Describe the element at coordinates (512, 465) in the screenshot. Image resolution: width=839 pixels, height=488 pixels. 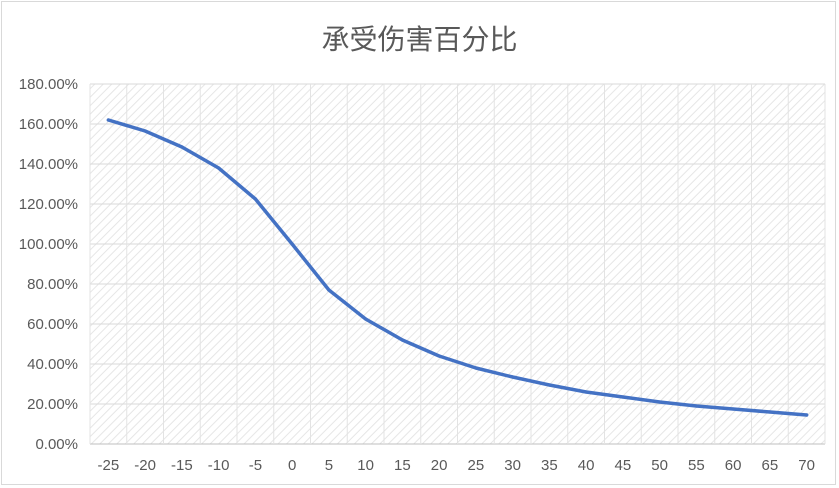
I see `x-tick-label: 30` at that location.